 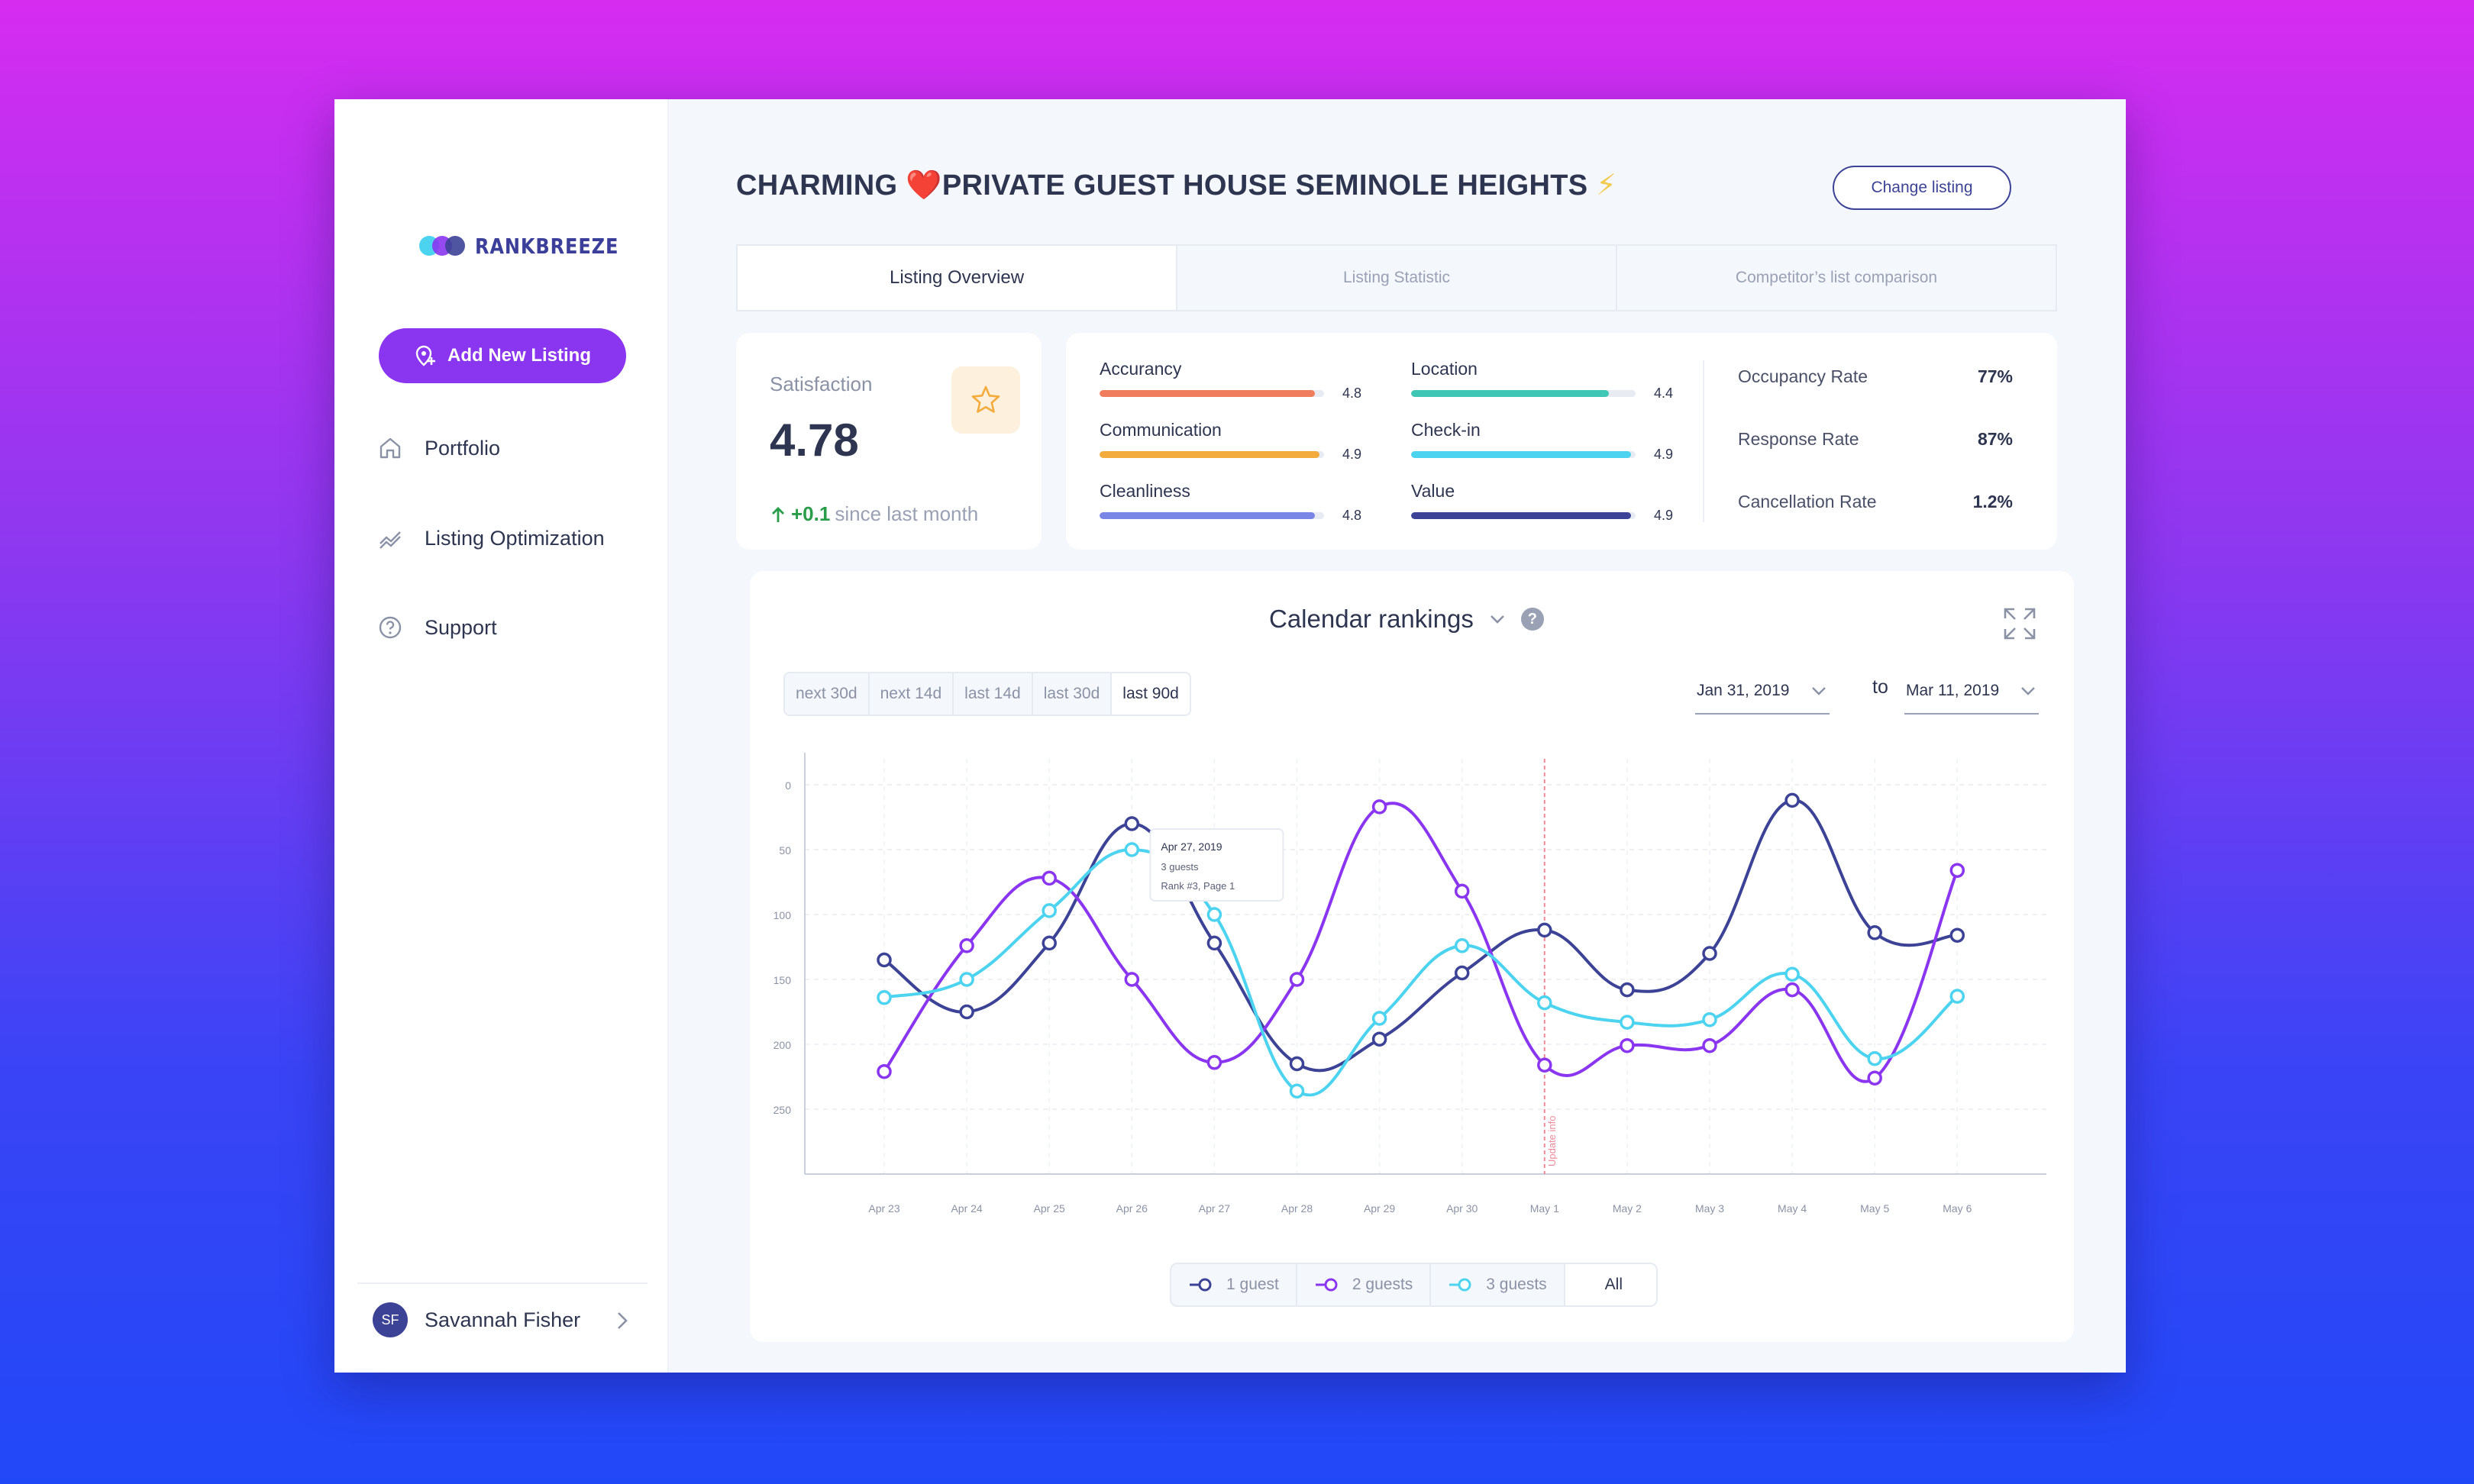 What do you see at coordinates (2019, 623) in the screenshot?
I see `expand-icon` at bounding box center [2019, 623].